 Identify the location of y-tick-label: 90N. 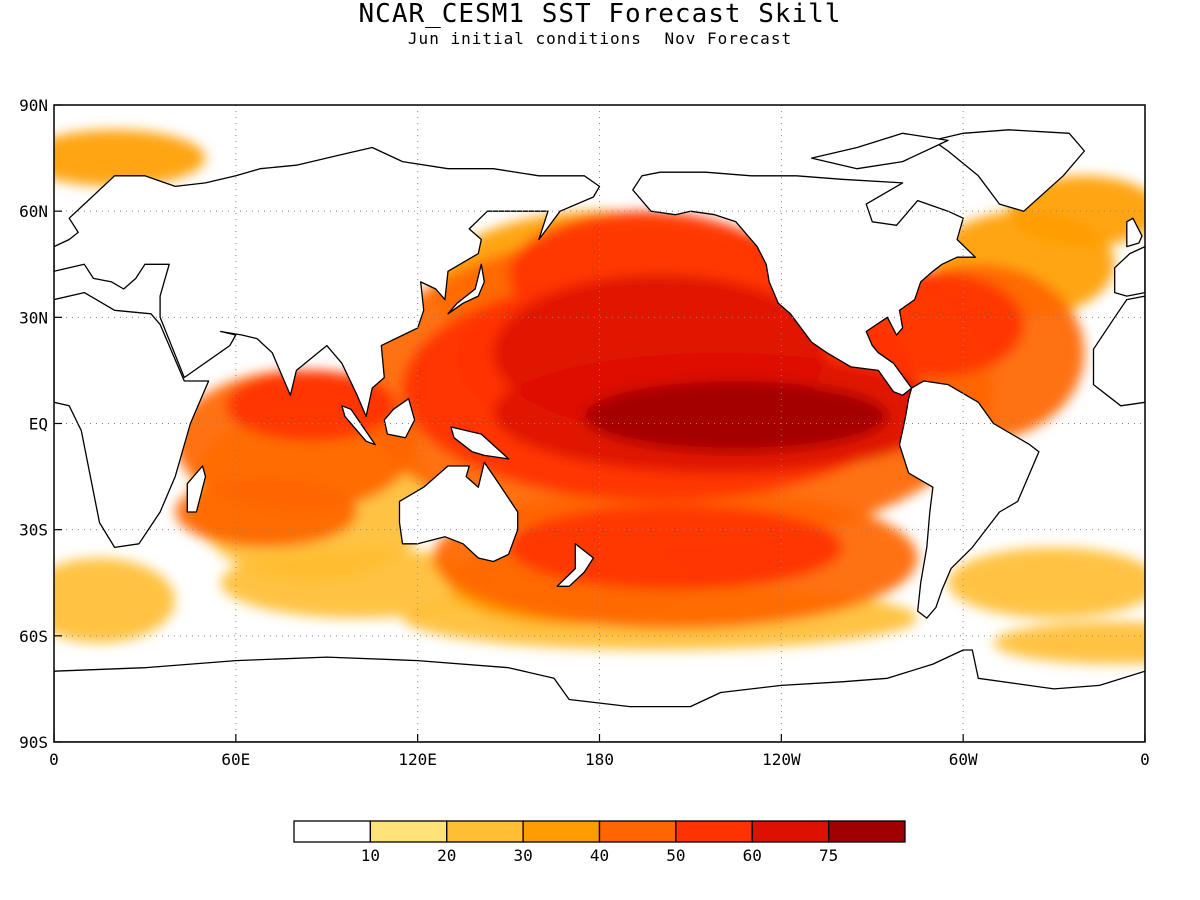
(33, 105).